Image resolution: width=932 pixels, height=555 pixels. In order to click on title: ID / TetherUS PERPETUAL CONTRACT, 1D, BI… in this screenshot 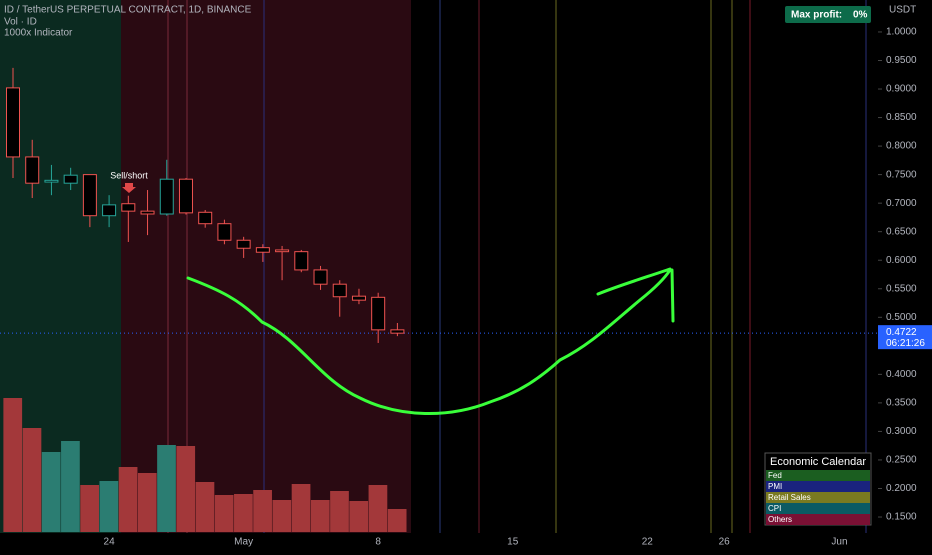, I will do `click(128, 10)`.